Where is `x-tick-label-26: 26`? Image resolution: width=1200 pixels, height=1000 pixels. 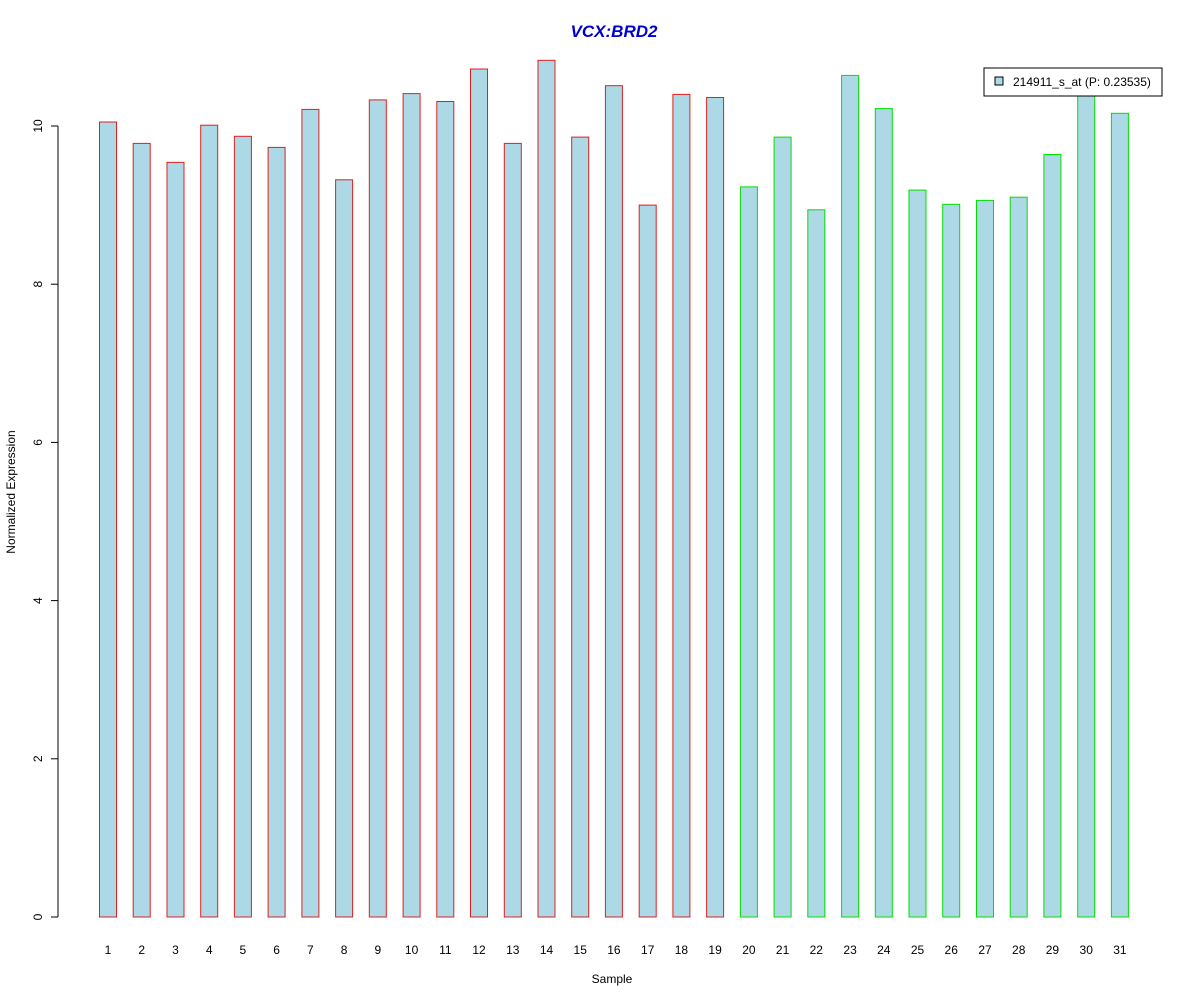
x-tick-label-26: 26 is located at coordinates (952, 950).